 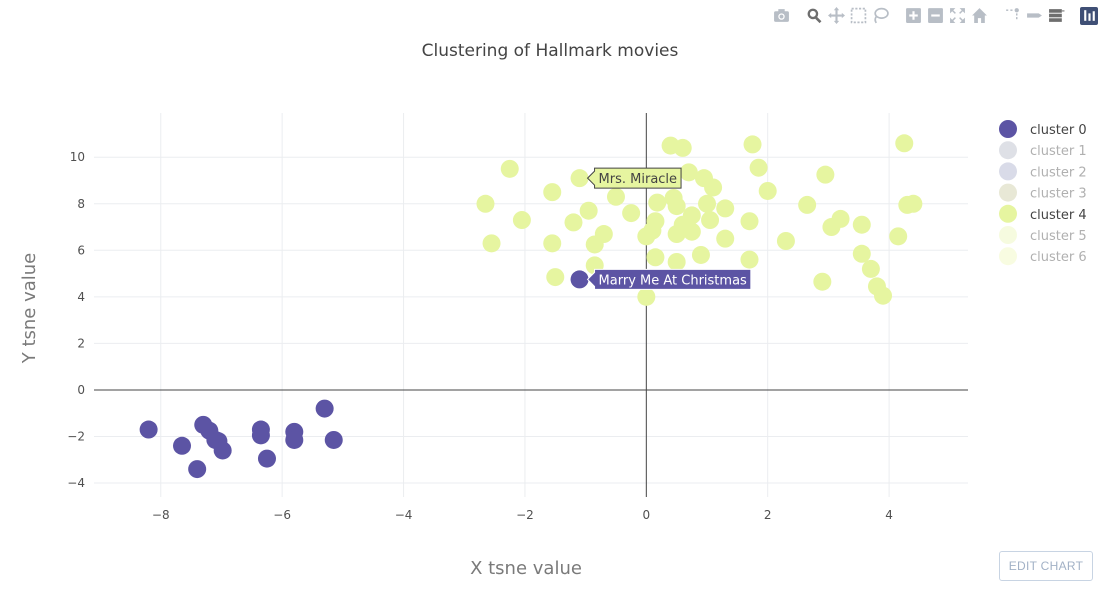 I want to click on legend-item-cluster-4: cluster 4, so click(x=1043, y=213).